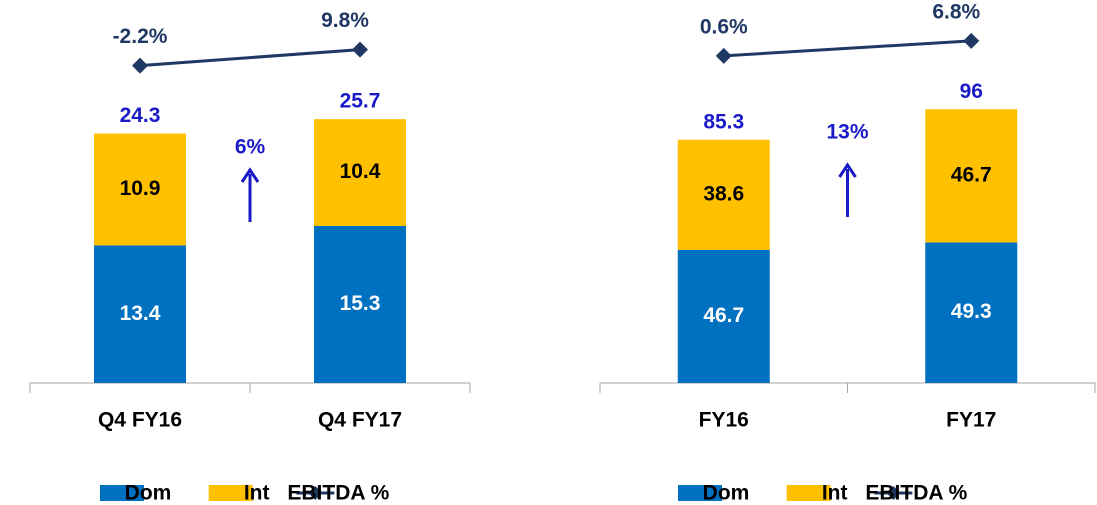  What do you see at coordinates (140, 420) in the screenshot?
I see `x-tick-label: Q4 FY16` at bounding box center [140, 420].